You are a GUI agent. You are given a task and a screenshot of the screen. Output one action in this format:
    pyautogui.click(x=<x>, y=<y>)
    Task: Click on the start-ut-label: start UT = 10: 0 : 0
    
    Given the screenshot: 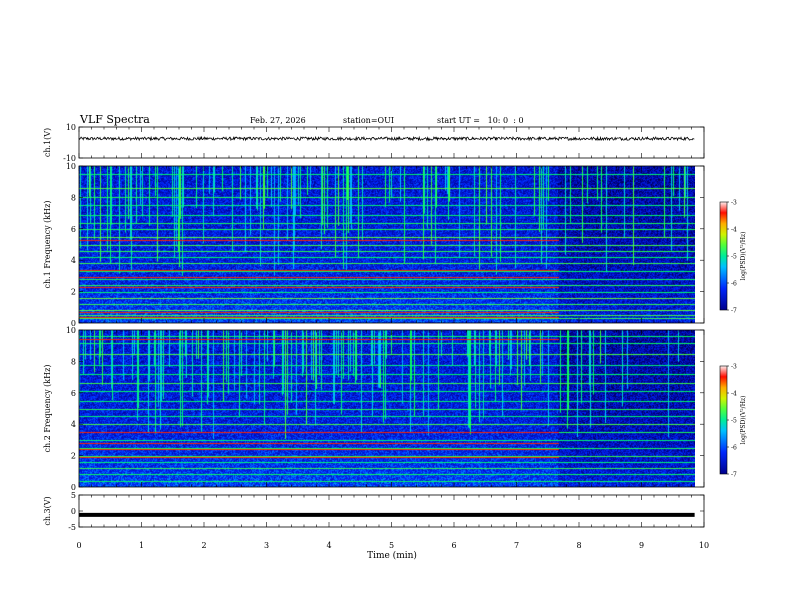 What is the action you would take?
    pyautogui.click(x=480, y=120)
    